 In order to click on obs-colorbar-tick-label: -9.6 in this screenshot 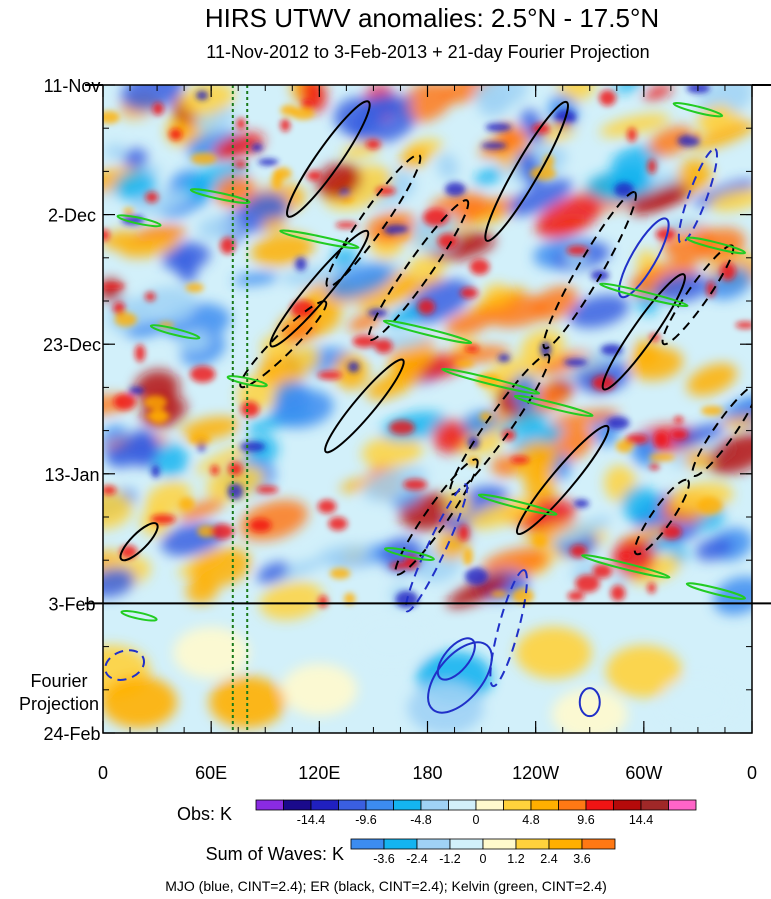, I will do `click(366, 820)`.